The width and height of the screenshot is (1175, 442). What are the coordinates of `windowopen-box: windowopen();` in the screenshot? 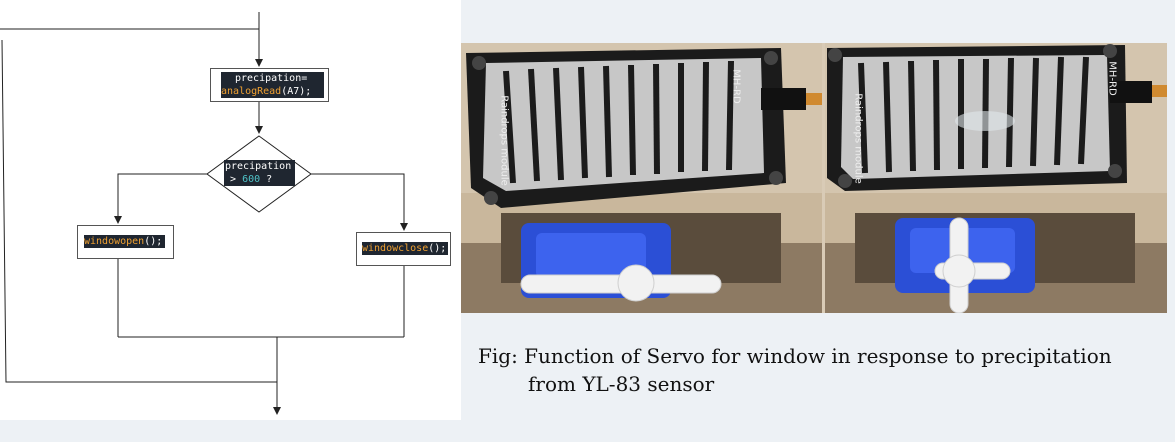 It's located at (125, 242).